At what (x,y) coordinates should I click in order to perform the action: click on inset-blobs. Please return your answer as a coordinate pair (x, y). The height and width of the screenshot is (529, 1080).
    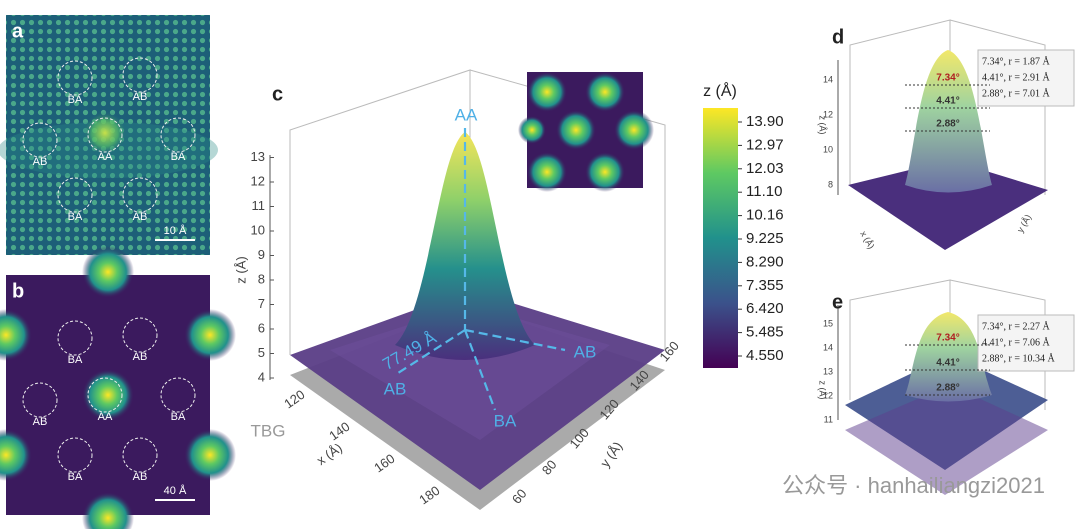
    Looking at the image, I should click on (586, 132).